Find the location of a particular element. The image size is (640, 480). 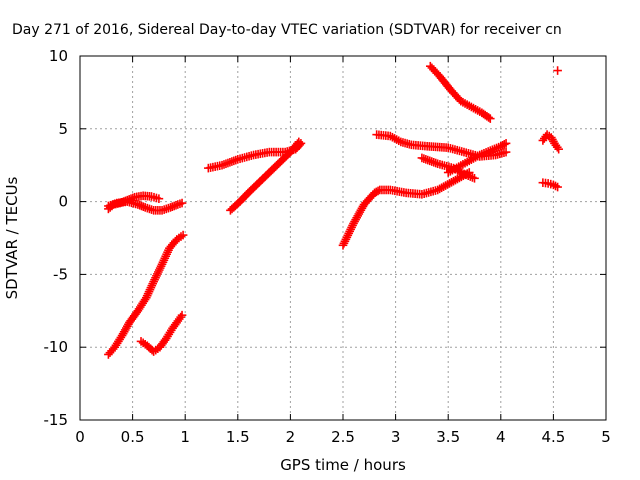

x-tick-label: 2.5 is located at coordinates (343, 437).